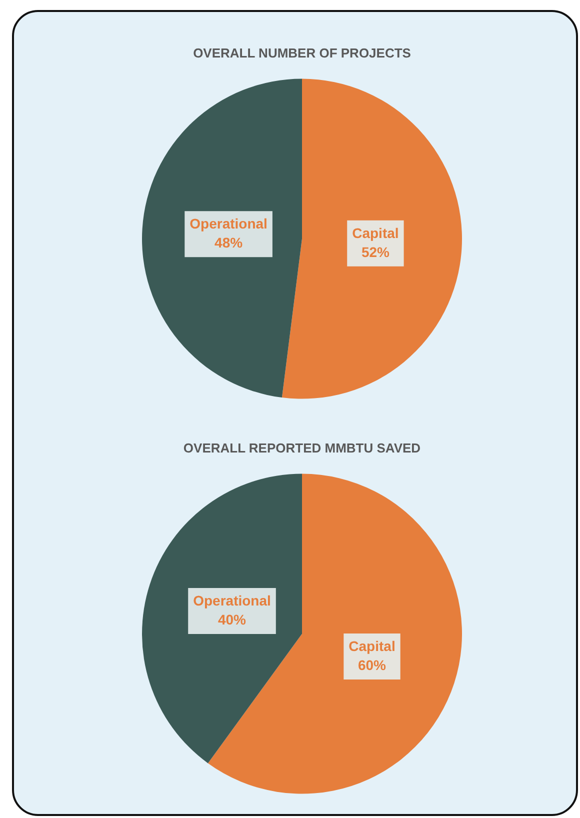 The width and height of the screenshot is (580, 818). What do you see at coordinates (375, 252) in the screenshot?
I see `data-label: 52%` at bounding box center [375, 252].